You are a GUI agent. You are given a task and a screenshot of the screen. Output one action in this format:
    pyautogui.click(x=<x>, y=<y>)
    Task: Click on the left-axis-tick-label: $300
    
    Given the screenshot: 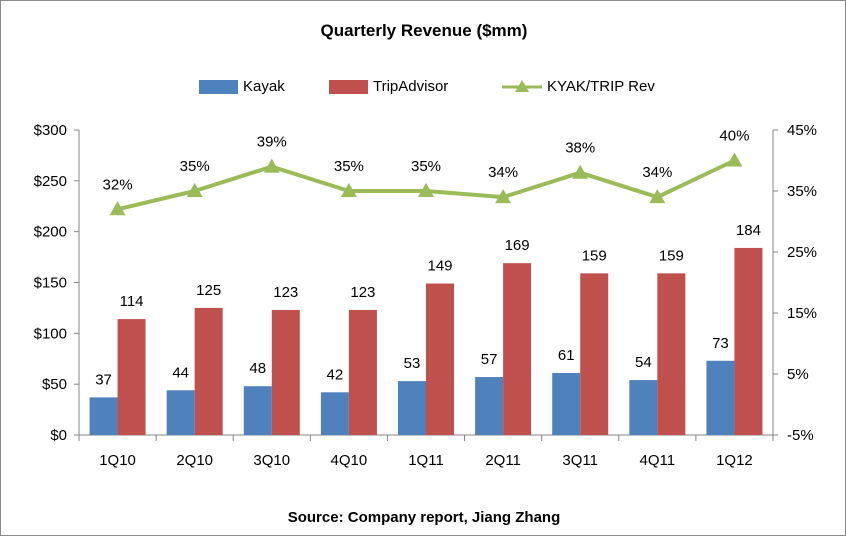 What is the action you would take?
    pyautogui.click(x=50, y=130)
    